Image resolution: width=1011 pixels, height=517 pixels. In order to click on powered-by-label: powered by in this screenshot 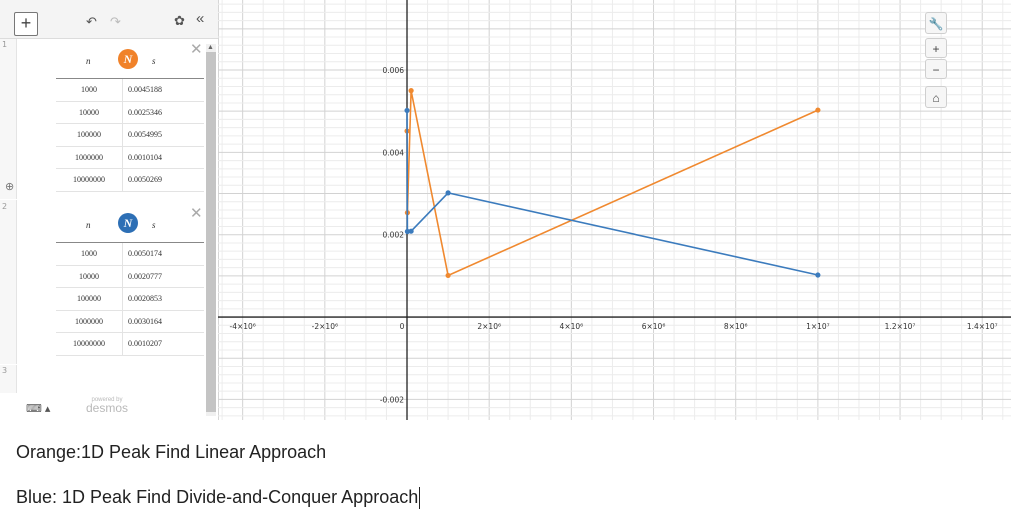, I will do `click(107, 400)`.